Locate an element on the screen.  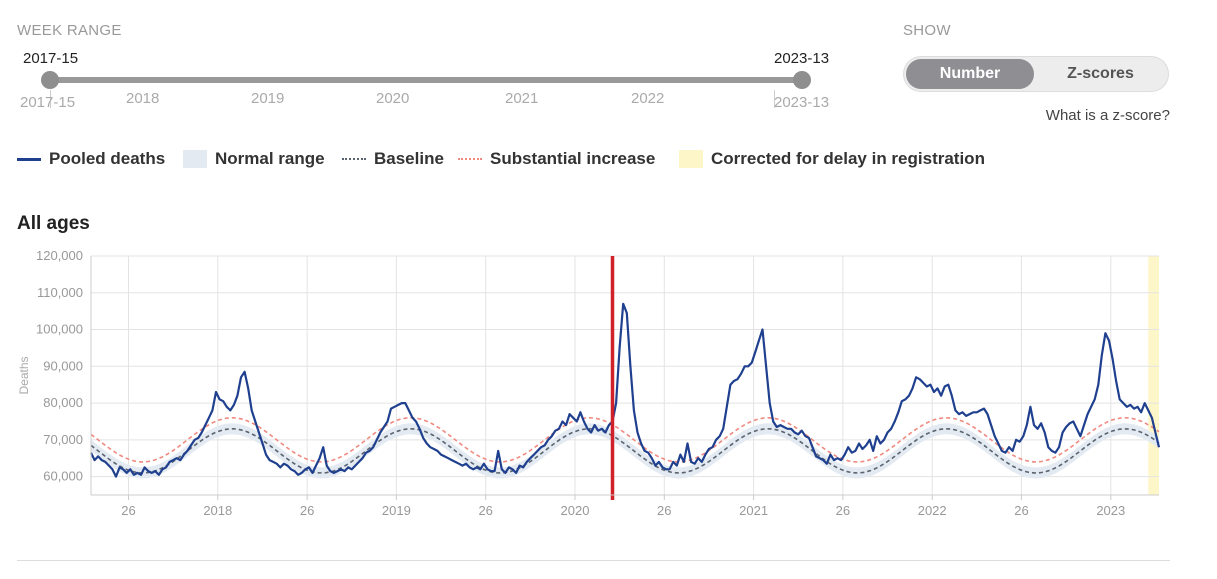
legend-pooled-label: Pooled deaths is located at coordinates (107, 158).